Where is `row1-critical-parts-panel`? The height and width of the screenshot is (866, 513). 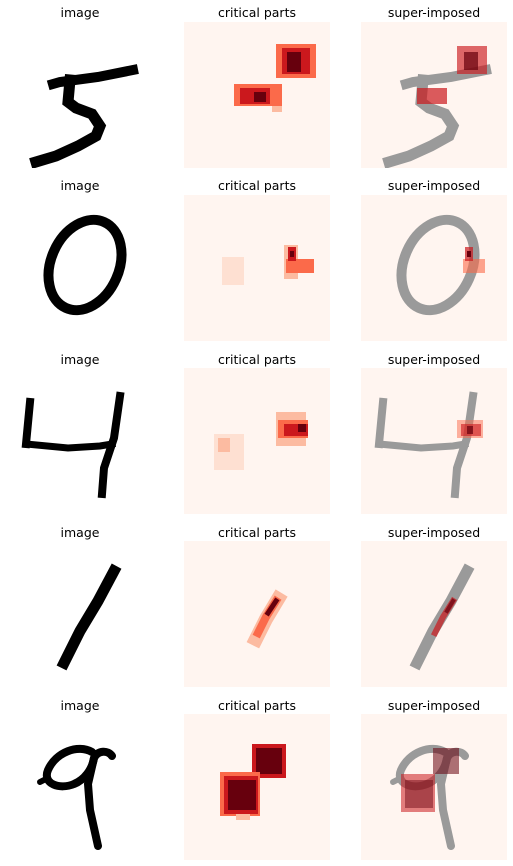
row1-critical-parts-panel is located at coordinates (257, 95).